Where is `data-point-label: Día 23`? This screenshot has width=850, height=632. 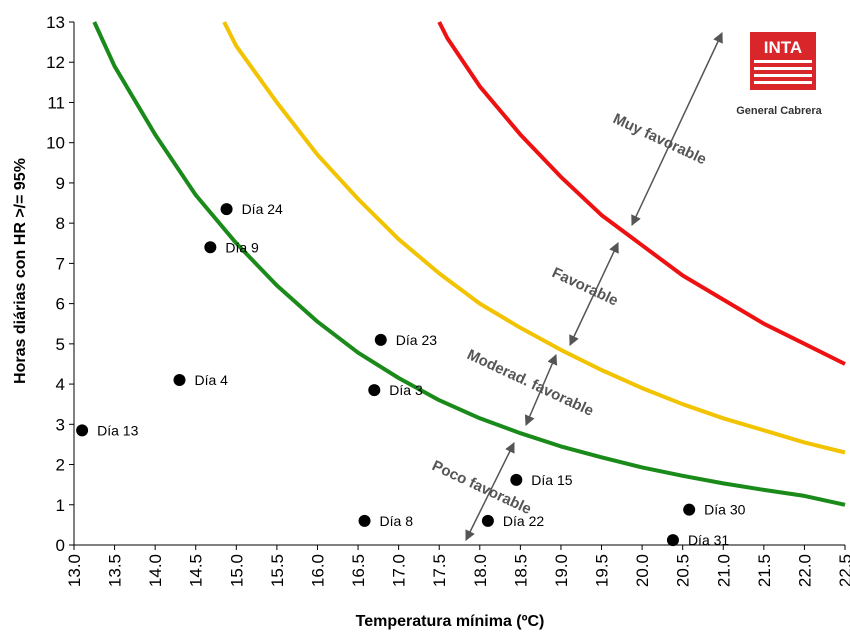 data-point-label: Día 23 is located at coordinates (416, 340).